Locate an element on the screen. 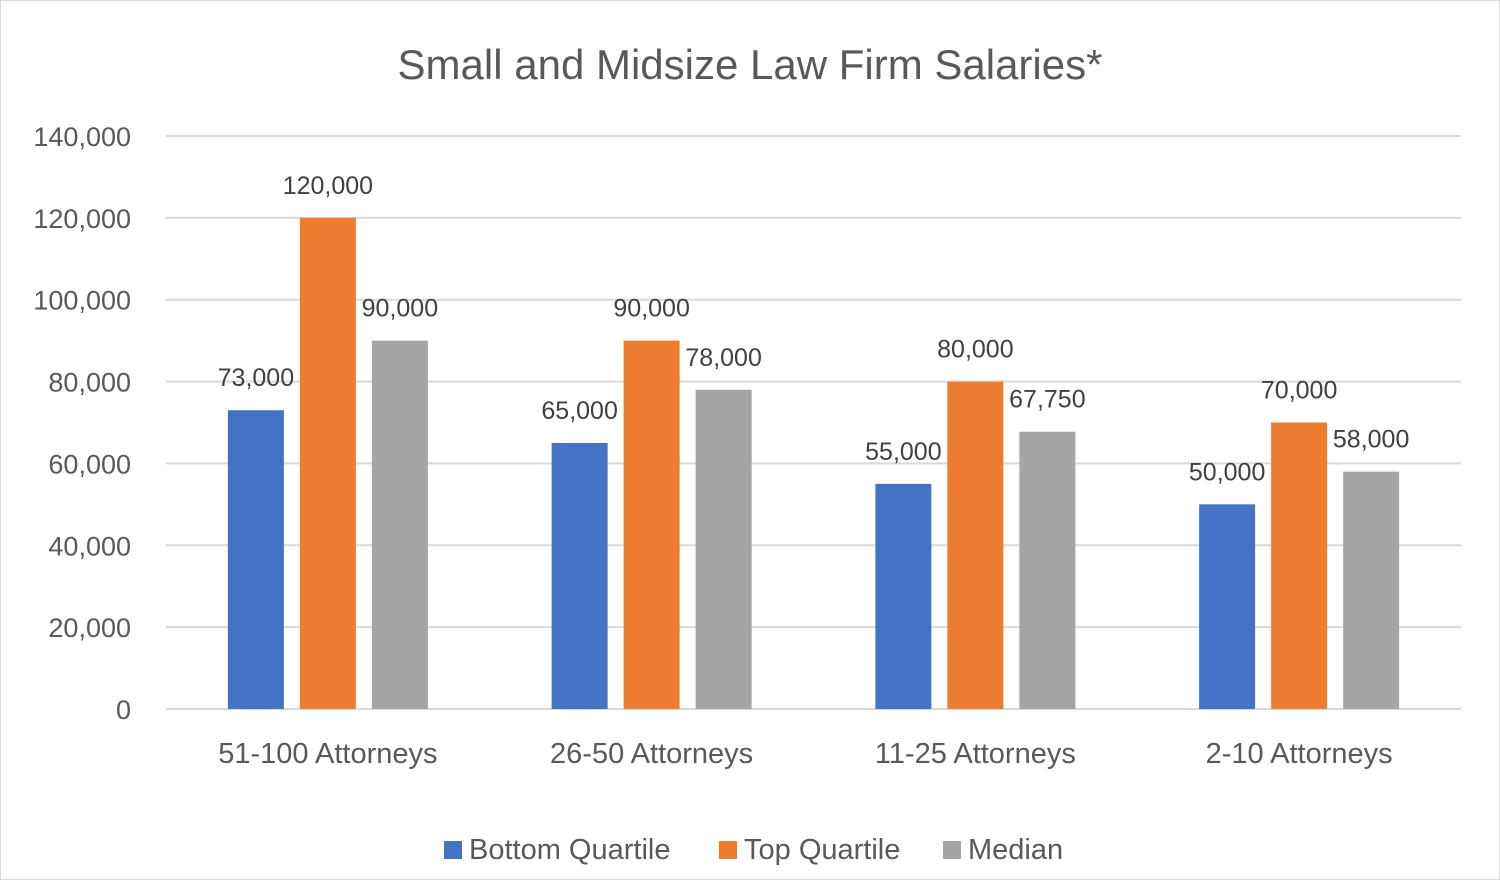 The height and width of the screenshot is (880, 1500). x-category-label: 26-50 Attorneys is located at coordinates (651, 754).